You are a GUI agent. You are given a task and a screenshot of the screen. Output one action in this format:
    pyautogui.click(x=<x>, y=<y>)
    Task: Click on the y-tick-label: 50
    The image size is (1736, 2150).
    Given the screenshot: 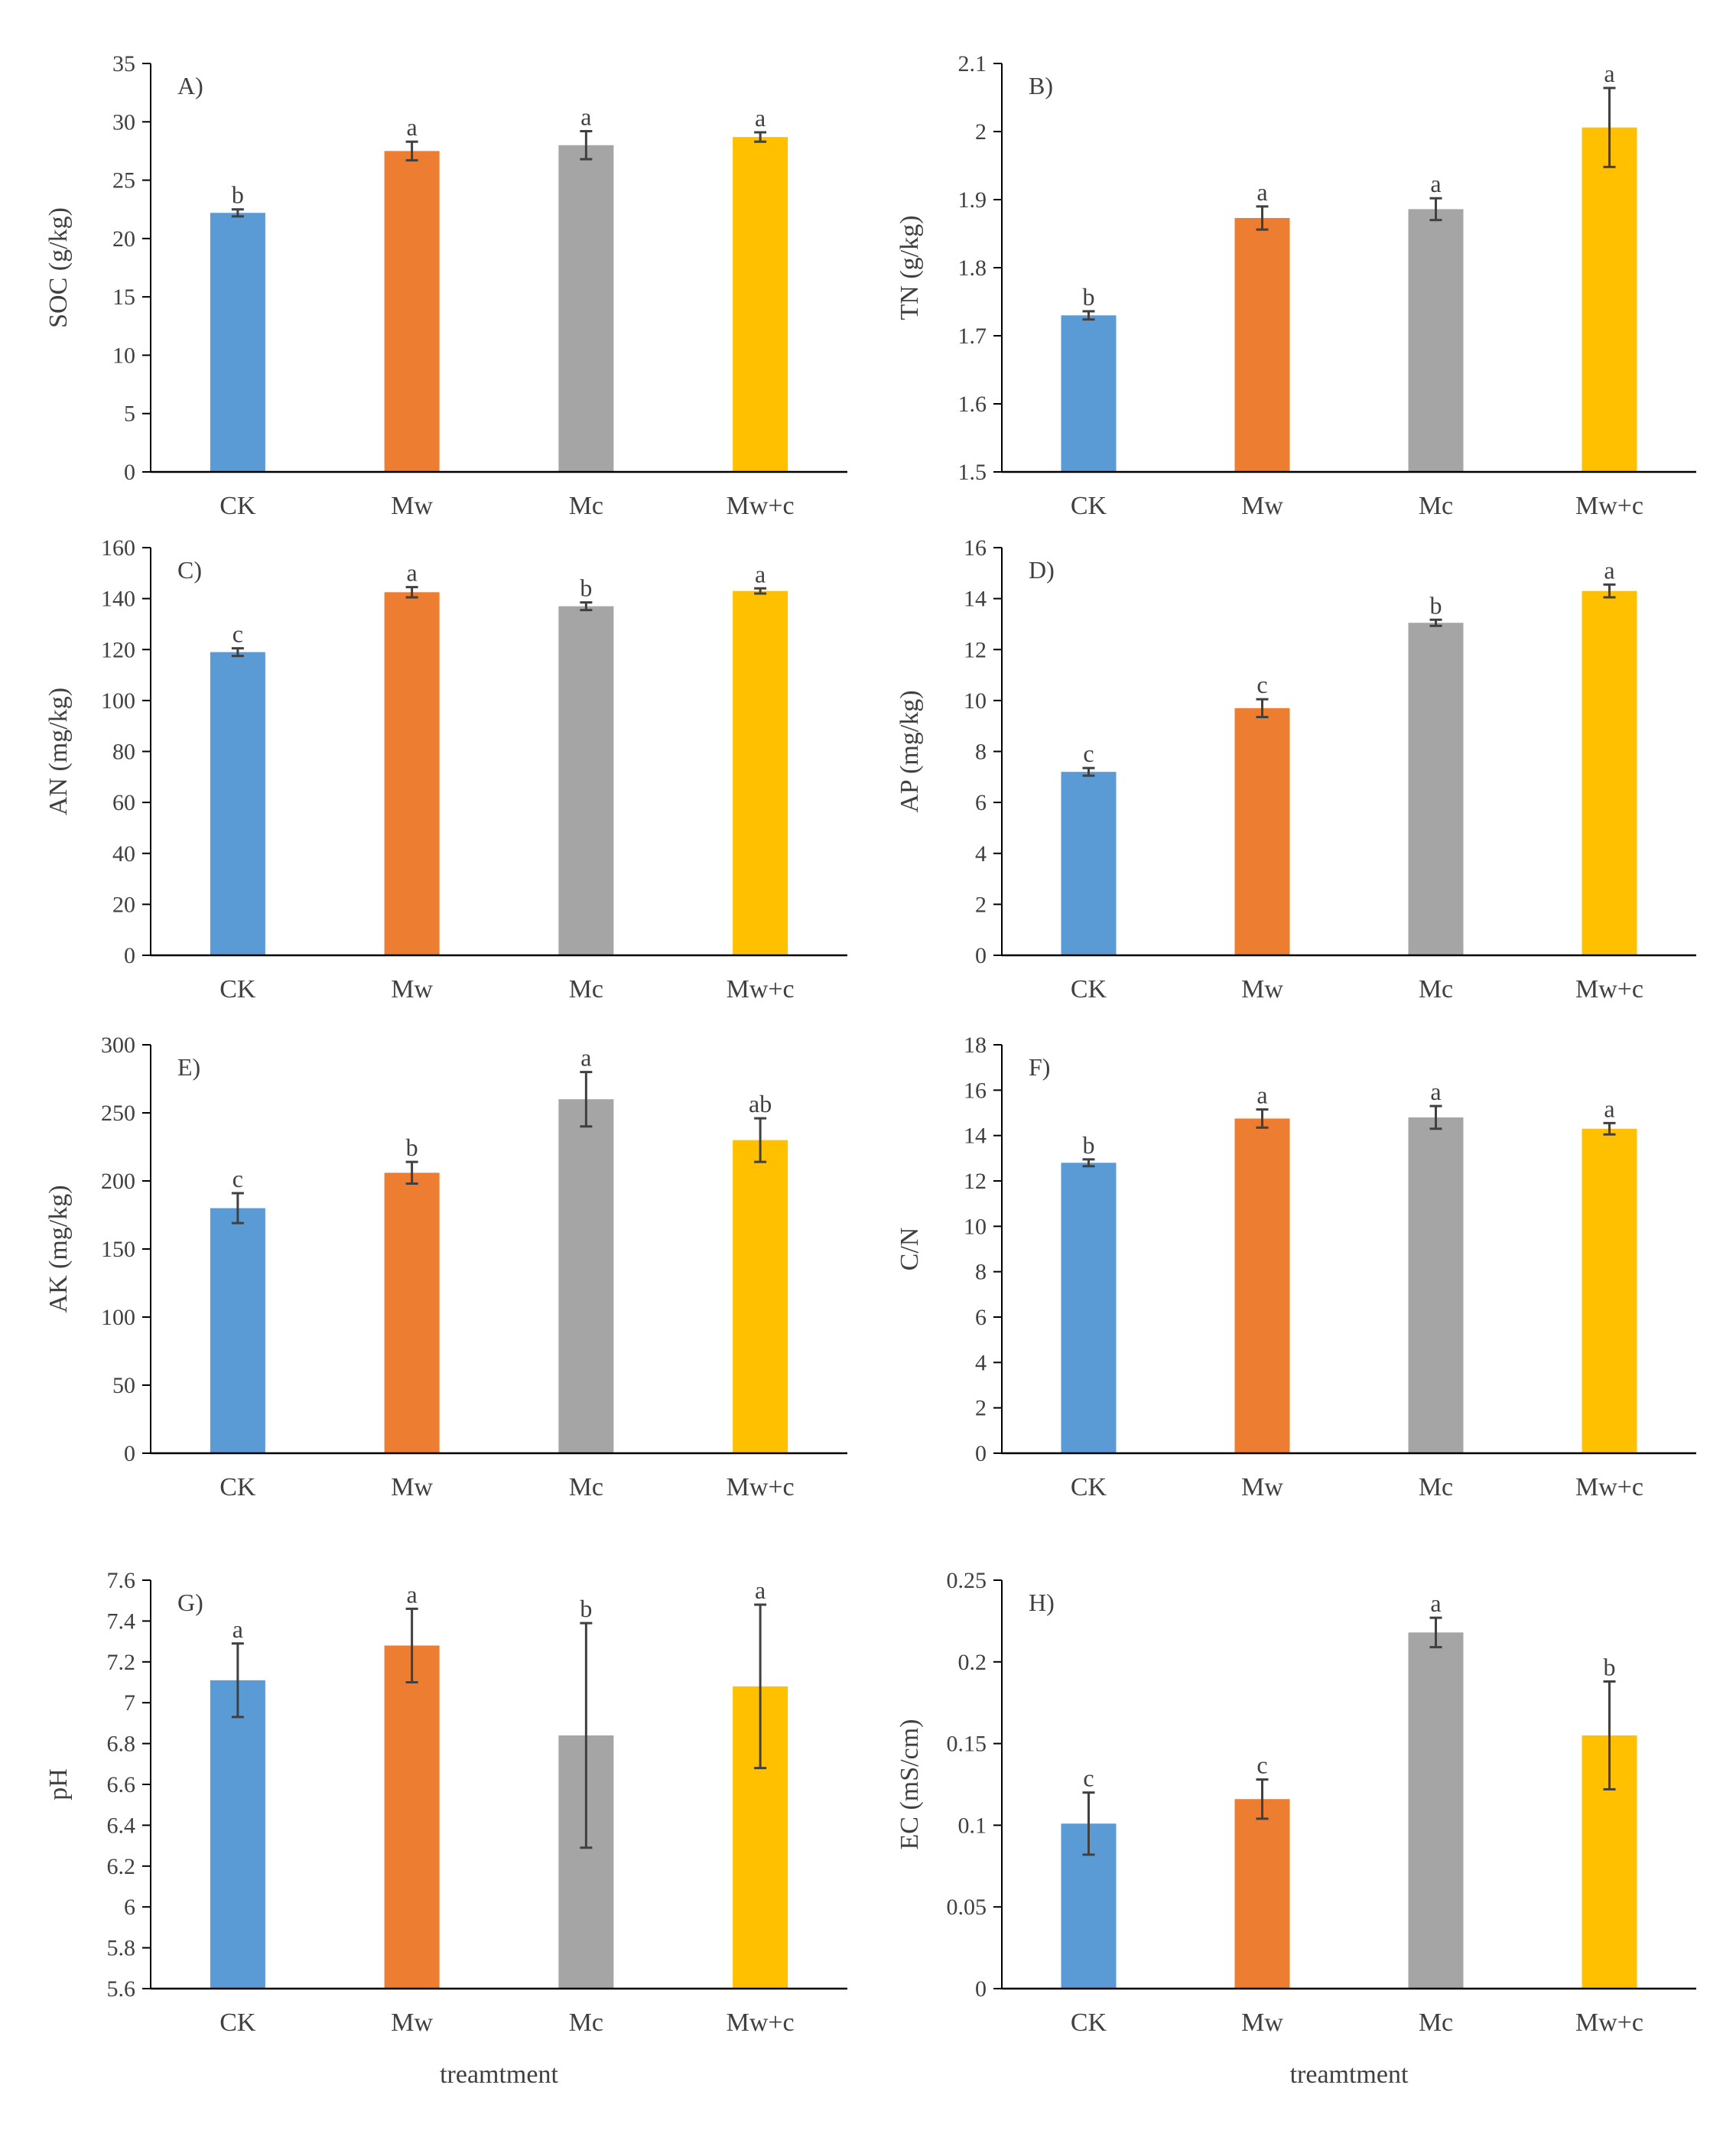 What is the action you would take?
    pyautogui.click(x=123, y=1386)
    